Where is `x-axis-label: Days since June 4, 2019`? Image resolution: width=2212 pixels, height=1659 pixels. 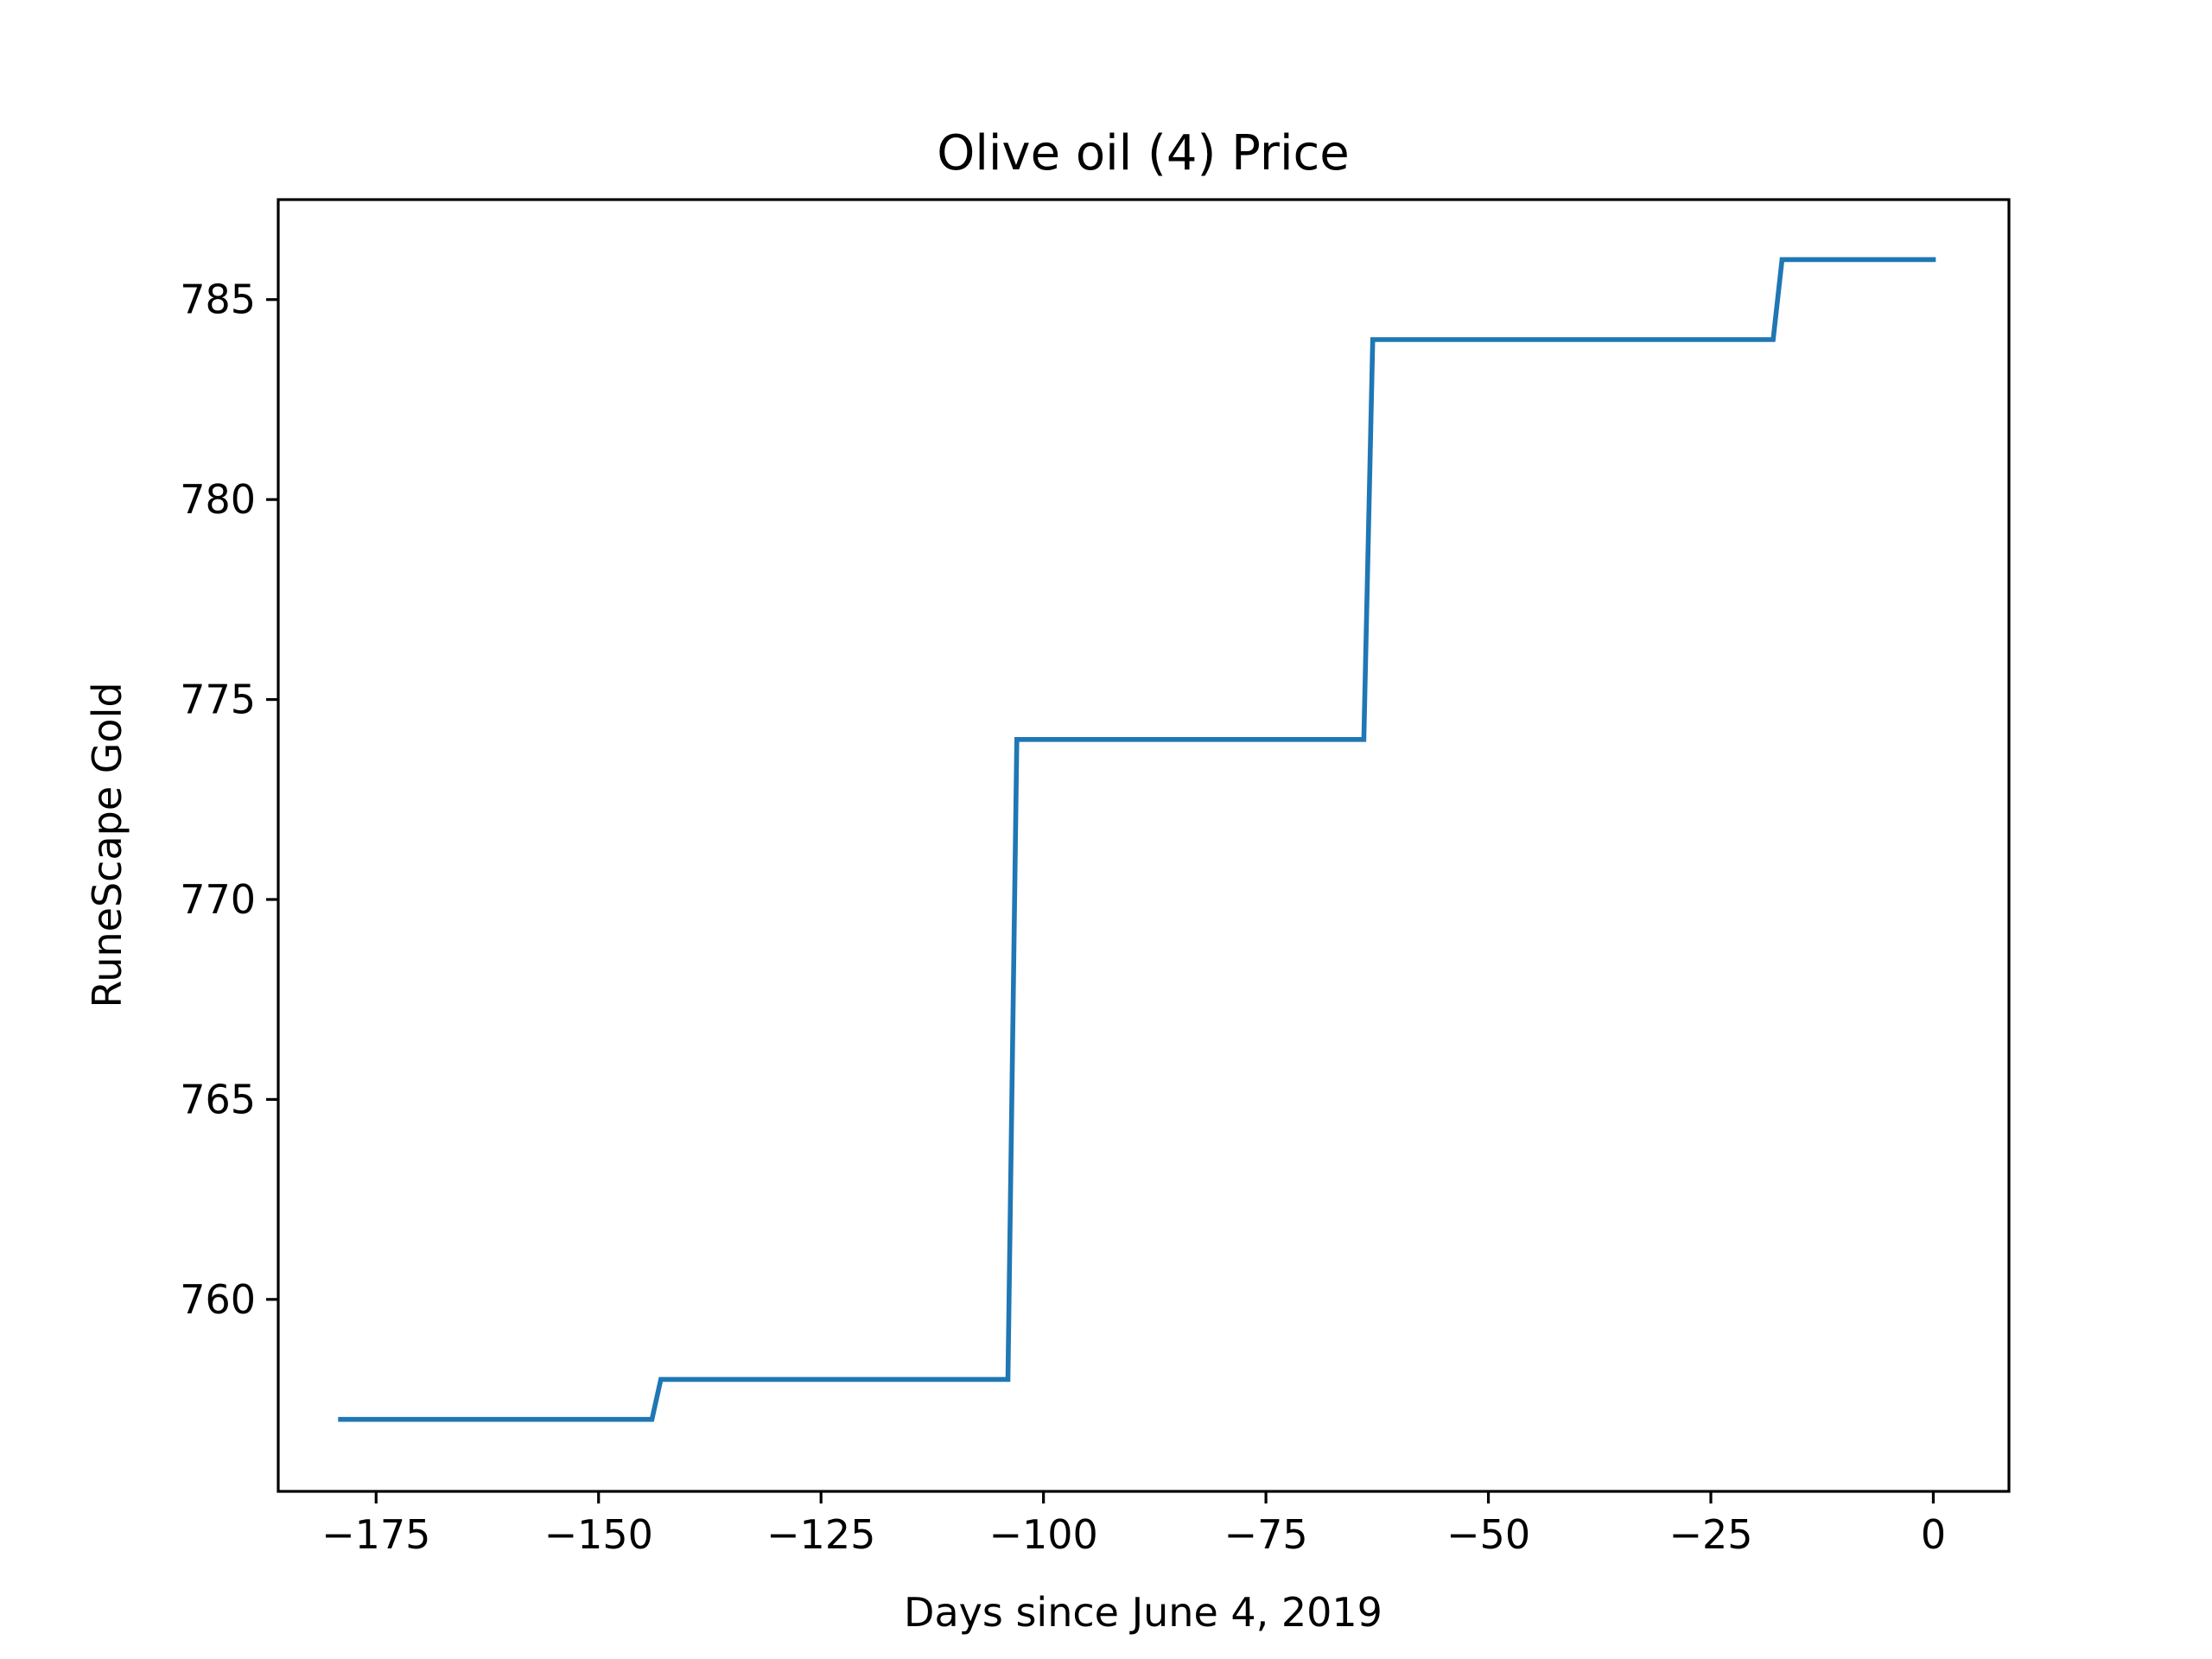
x-axis-label: Days since June 4, 2019 is located at coordinates (1143, 1612).